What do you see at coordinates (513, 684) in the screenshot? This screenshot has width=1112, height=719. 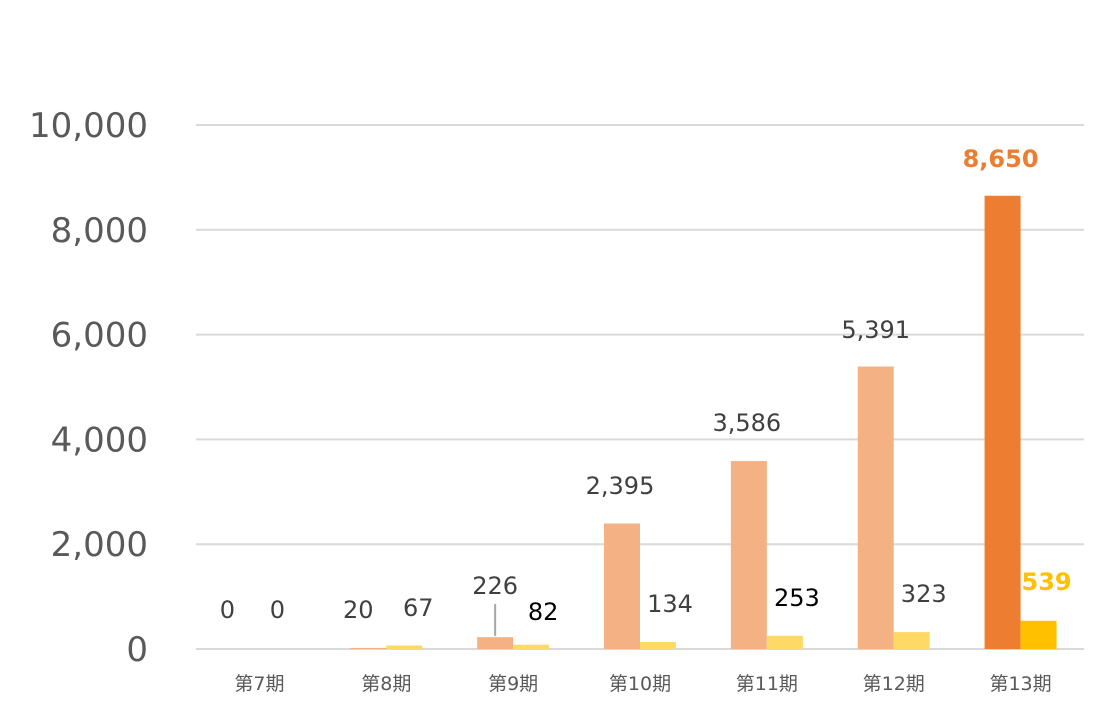 I see `x-tick-label: 第9期` at bounding box center [513, 684].